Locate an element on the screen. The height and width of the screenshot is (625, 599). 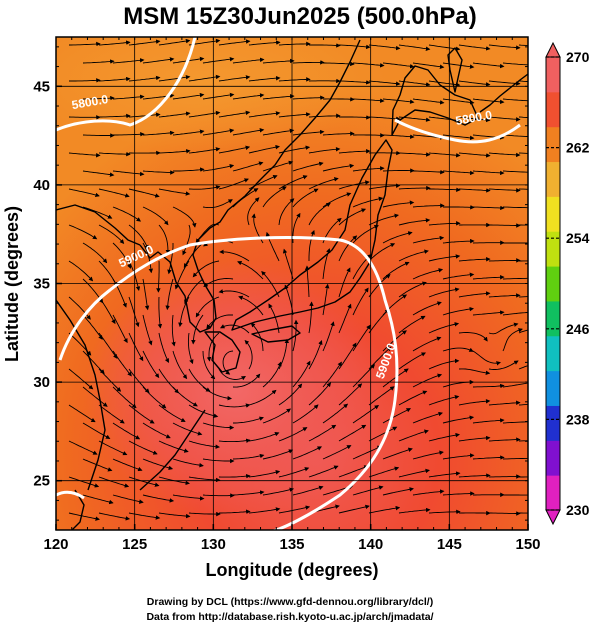
y-tick-label: 40 is located at coordinates (41, 185).